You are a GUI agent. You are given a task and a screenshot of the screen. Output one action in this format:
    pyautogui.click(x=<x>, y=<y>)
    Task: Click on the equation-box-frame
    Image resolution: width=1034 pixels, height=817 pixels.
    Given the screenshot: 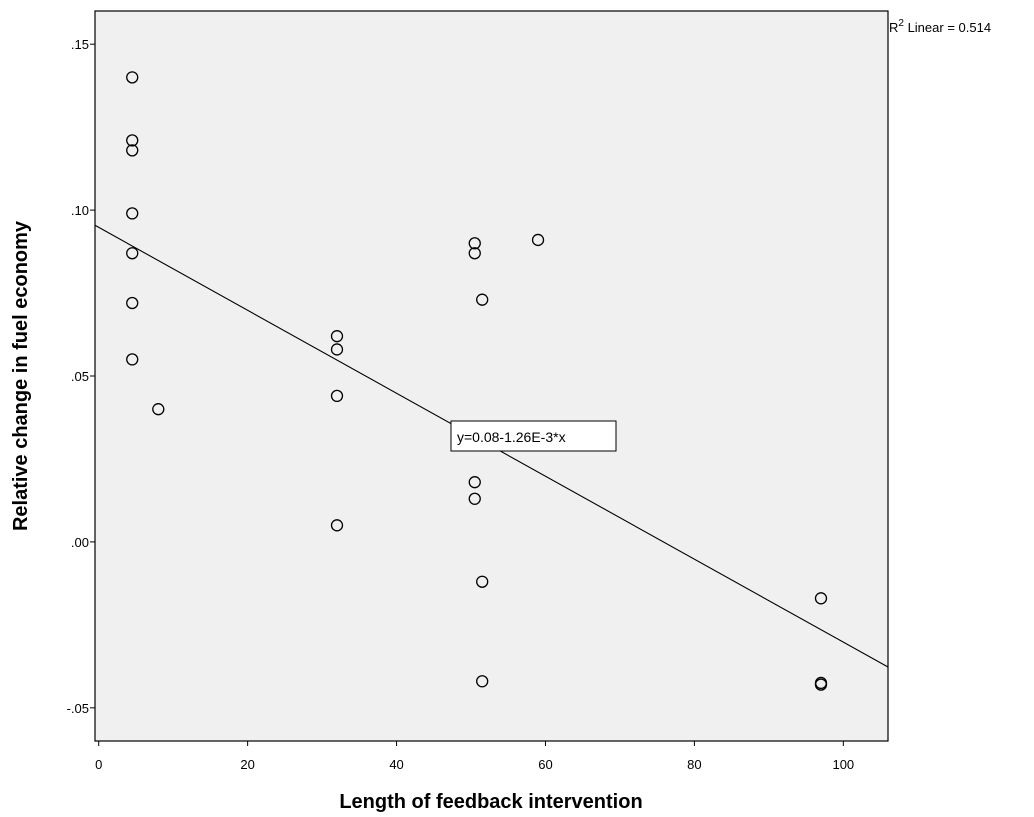 What is the action you would take?
    pyautogui.click(x=533, y=436)
    